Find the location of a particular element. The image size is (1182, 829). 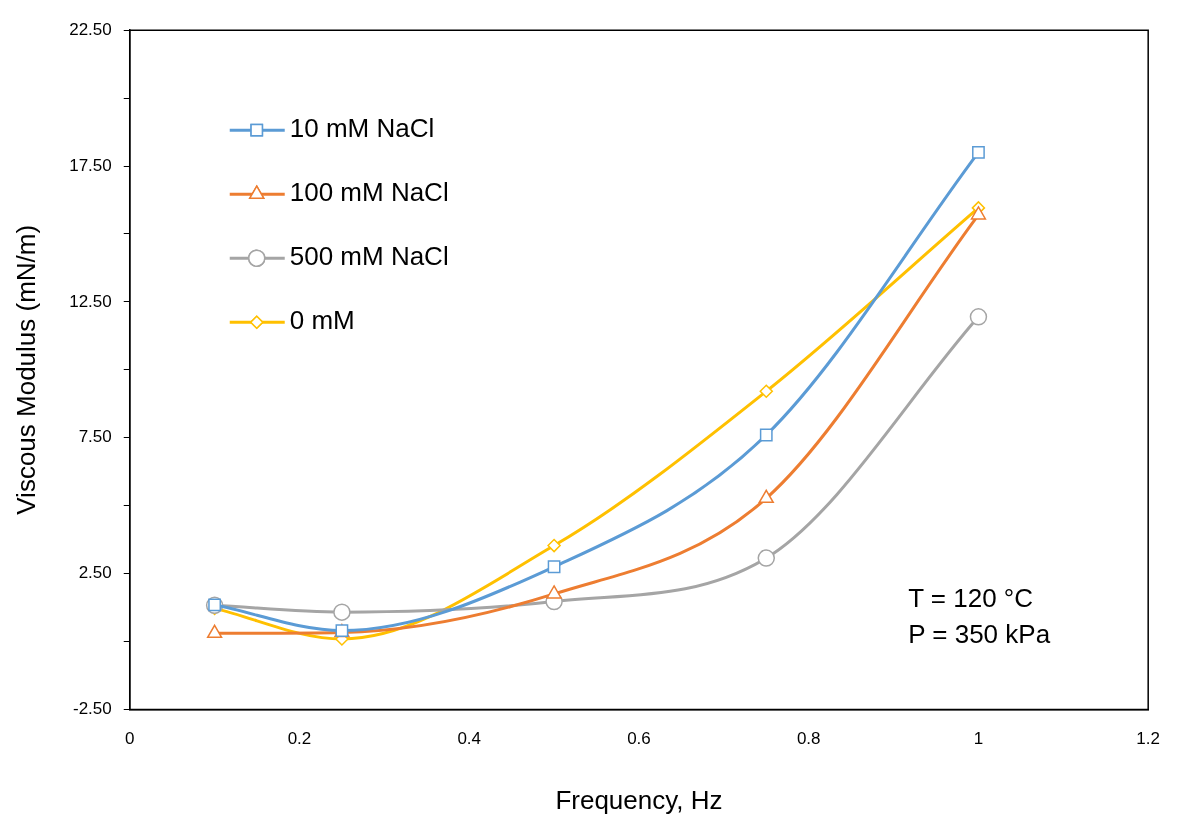

x-tick-label: 0 is located at coordinates (130, 739).